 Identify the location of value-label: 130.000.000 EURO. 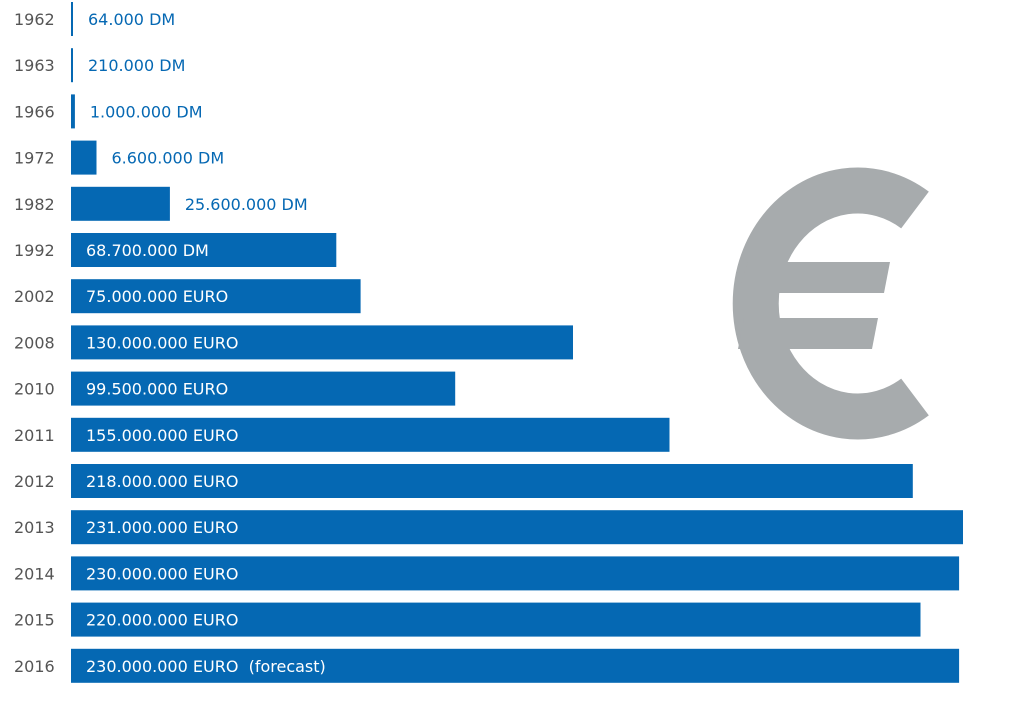
(162, 342).